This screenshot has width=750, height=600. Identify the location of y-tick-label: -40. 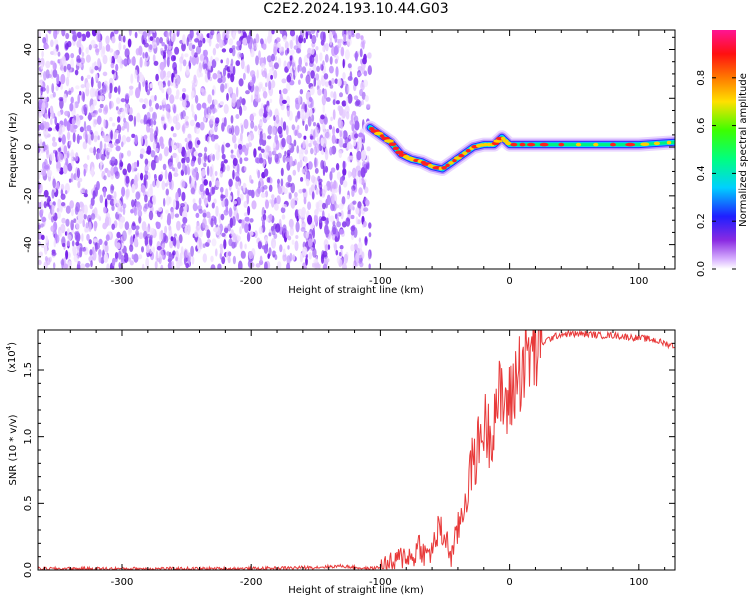
(28, 244).